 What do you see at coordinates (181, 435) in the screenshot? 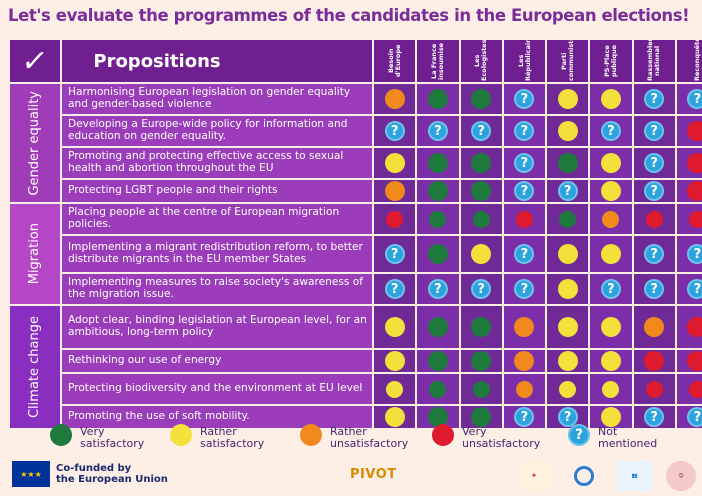
I see `legend-yellow-dot` at bounding box center [181, 435].